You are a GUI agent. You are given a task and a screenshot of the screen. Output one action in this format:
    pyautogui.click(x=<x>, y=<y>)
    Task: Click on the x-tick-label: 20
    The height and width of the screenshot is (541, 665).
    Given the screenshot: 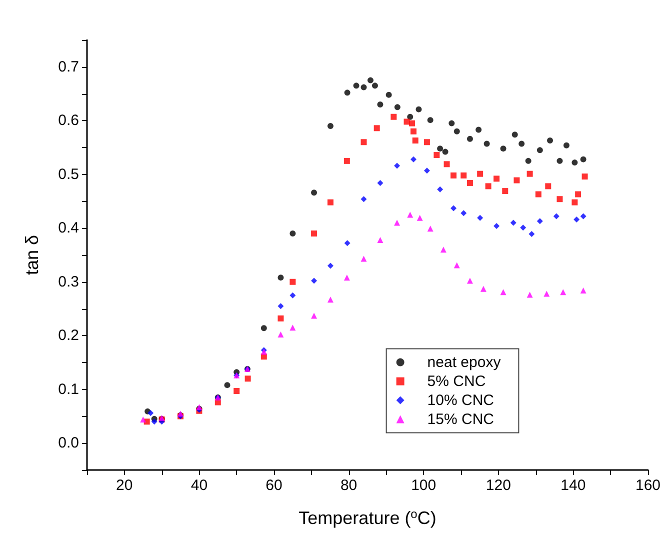 What is the action you would take?
    pyautogui.click(x=124, y=485)
    